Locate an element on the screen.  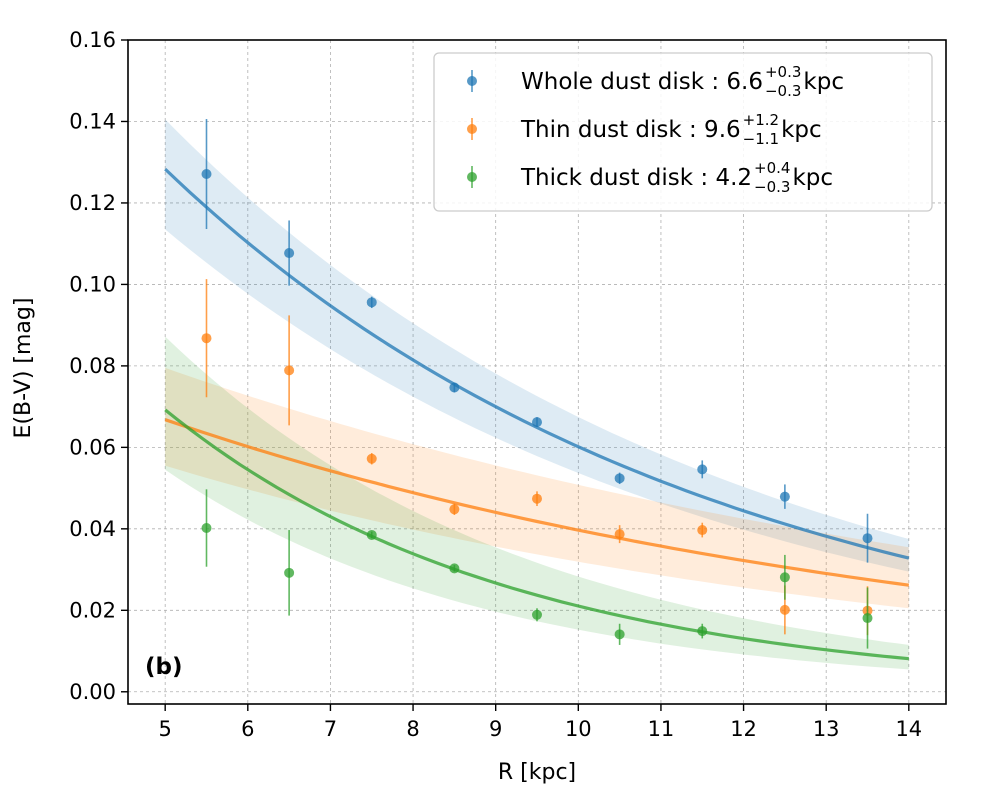
x-axis-label: R [kpc] is located at coordinates (537, 772).